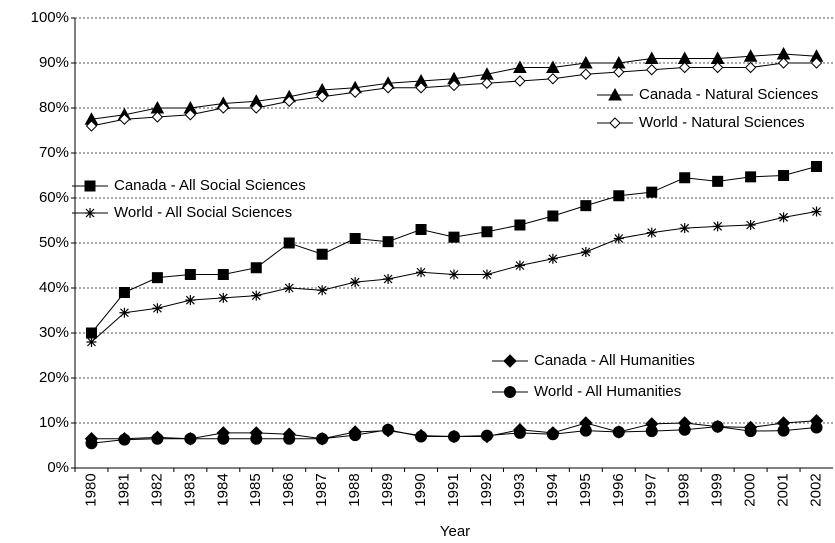 This screenshot has width=835, height=543. What do you see at coordinates (684, 489) in the screenshot?
I see `x-tick-label: 1998` at bounding box center [684, 489].